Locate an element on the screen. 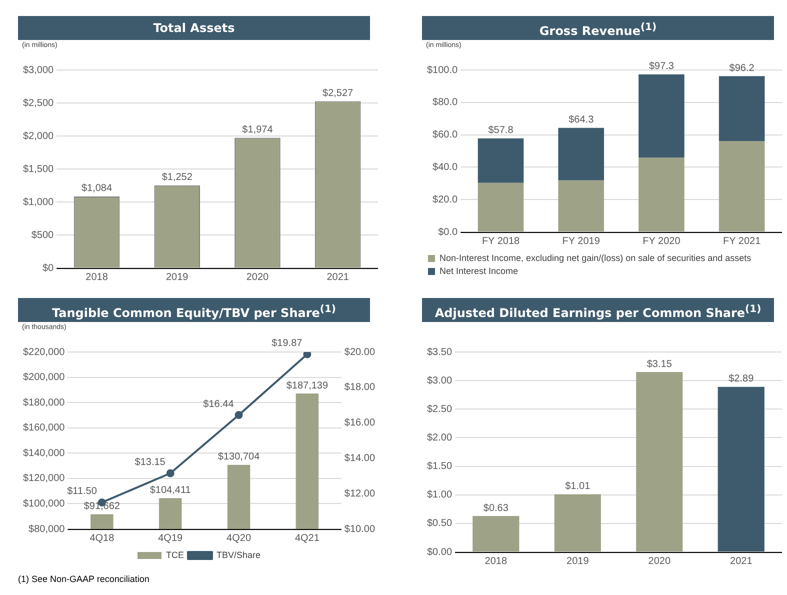 This screenshot has width=787, height=595. total-label: $97.3 is located at coordinates (661, 66).